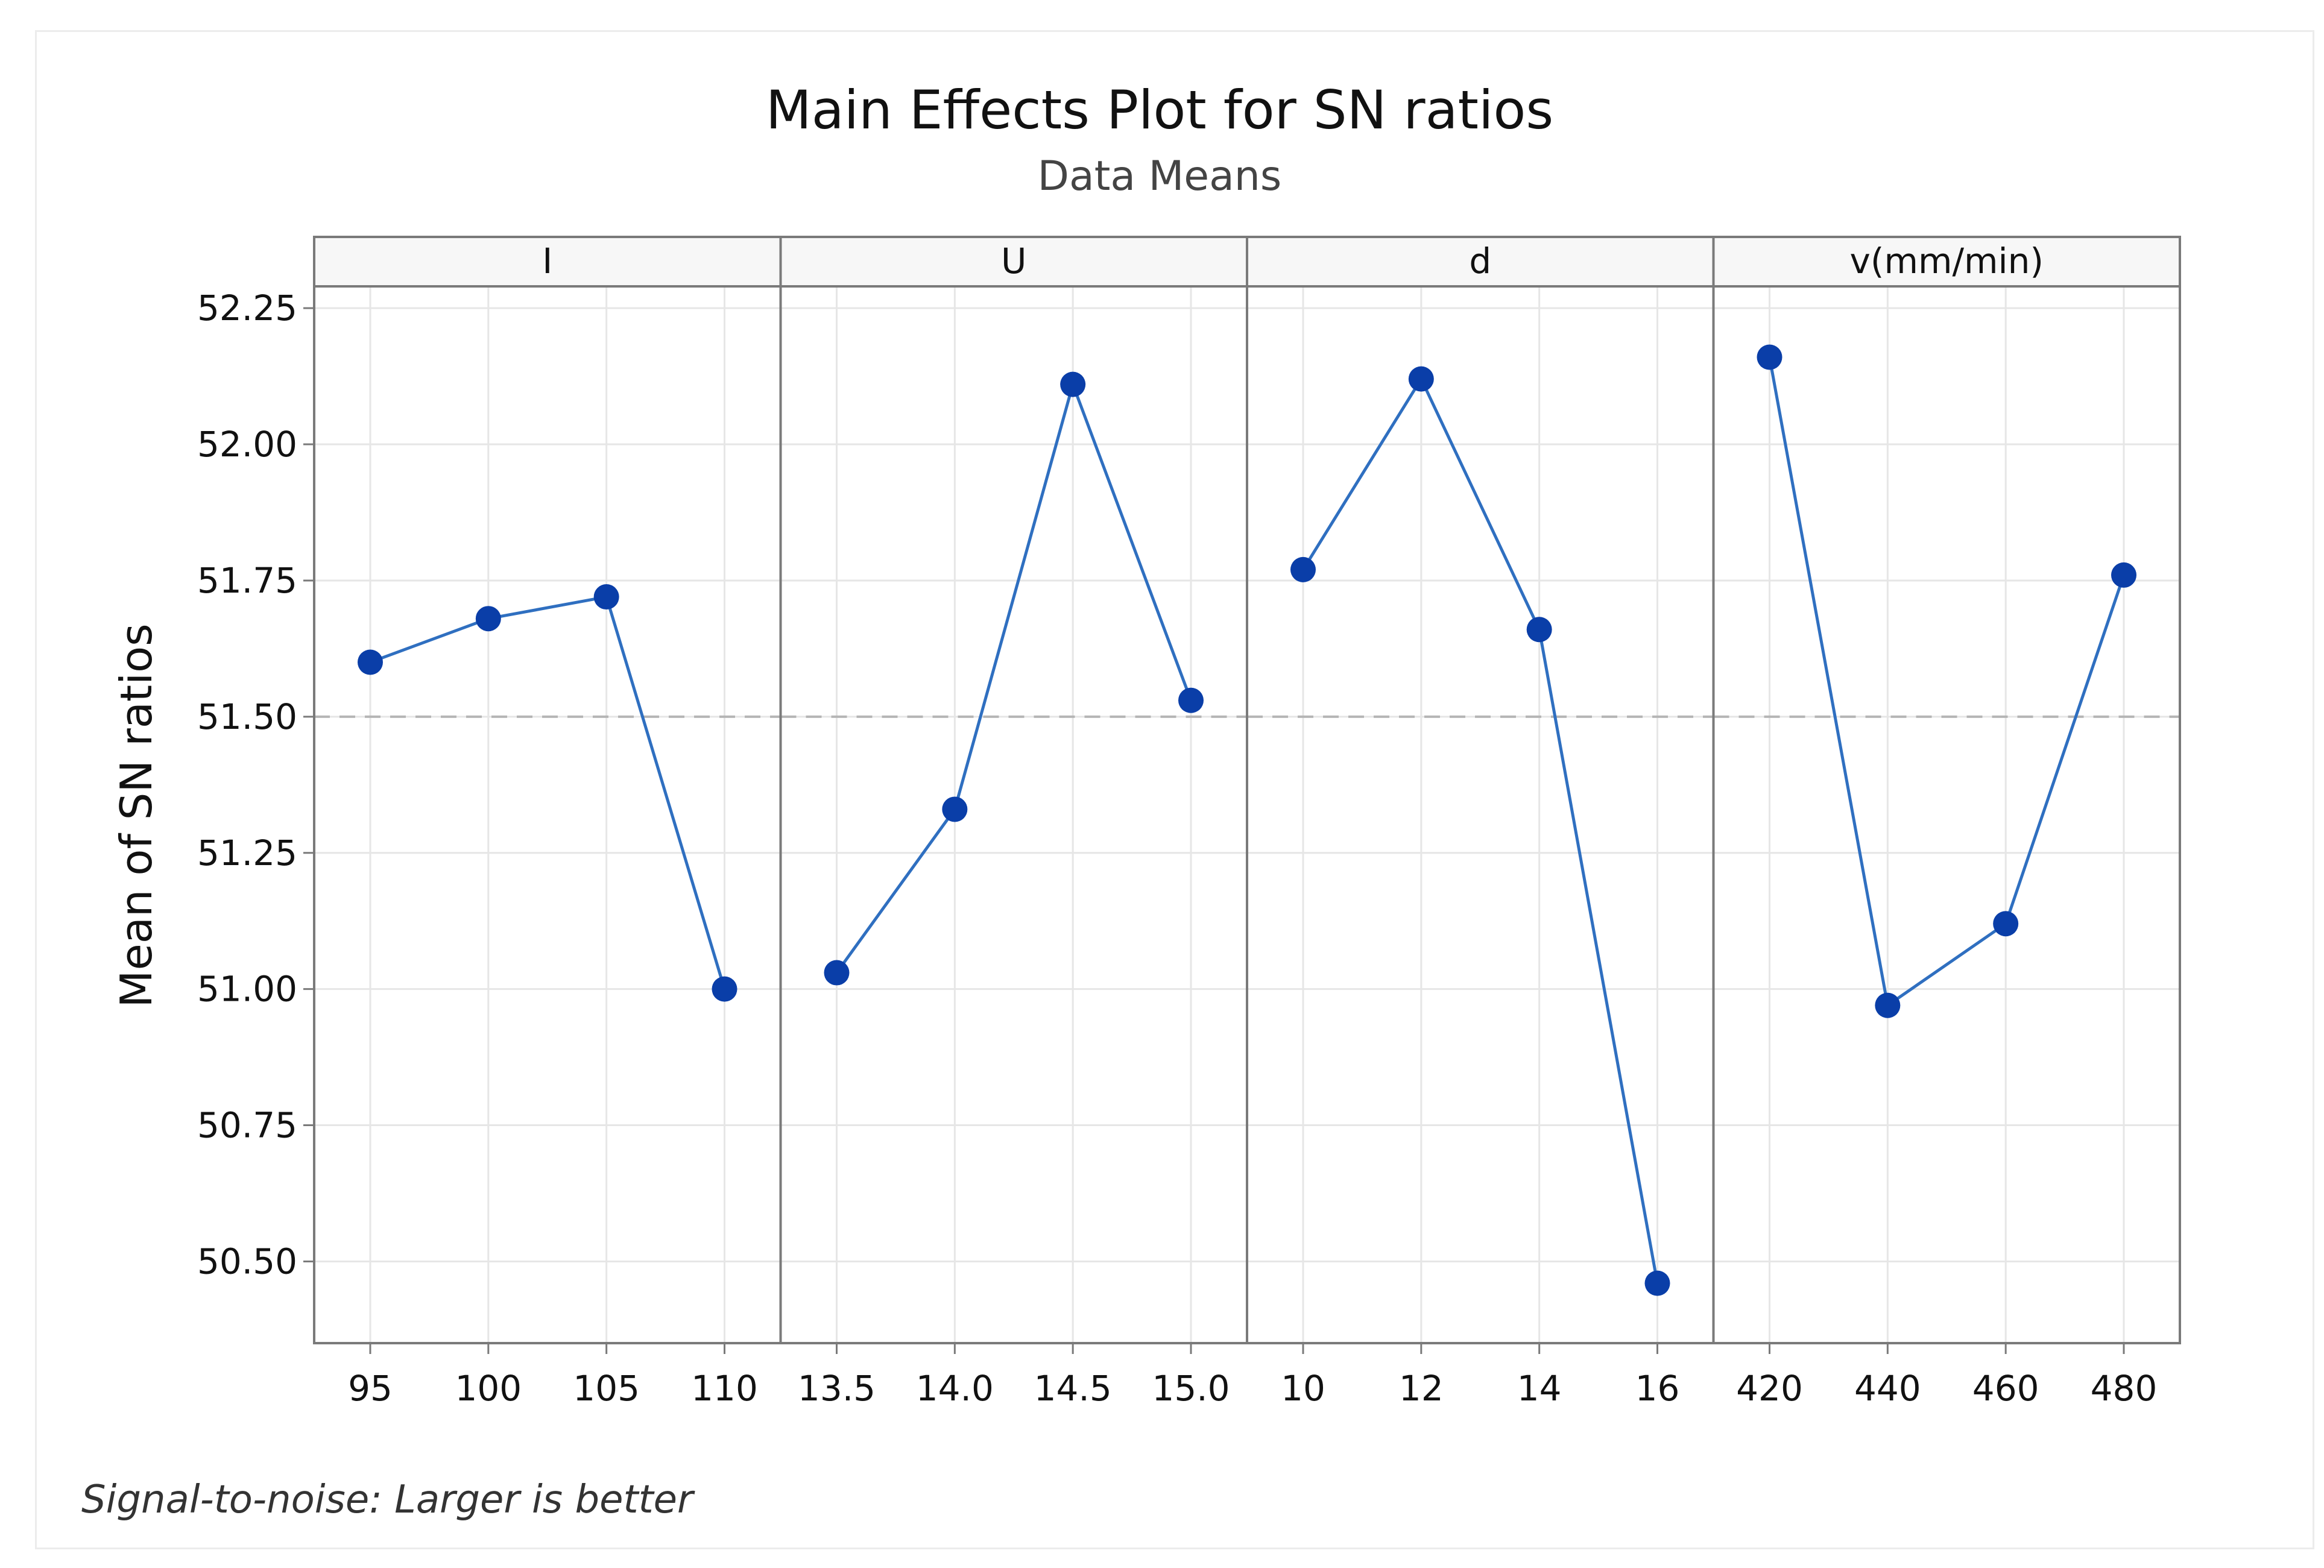 This screenshot has width=2324, height=1568. What do you see at coordinates (547, 261) in the screenshot?
I see `panel-label-1: I` at bounding box center [547, 261].